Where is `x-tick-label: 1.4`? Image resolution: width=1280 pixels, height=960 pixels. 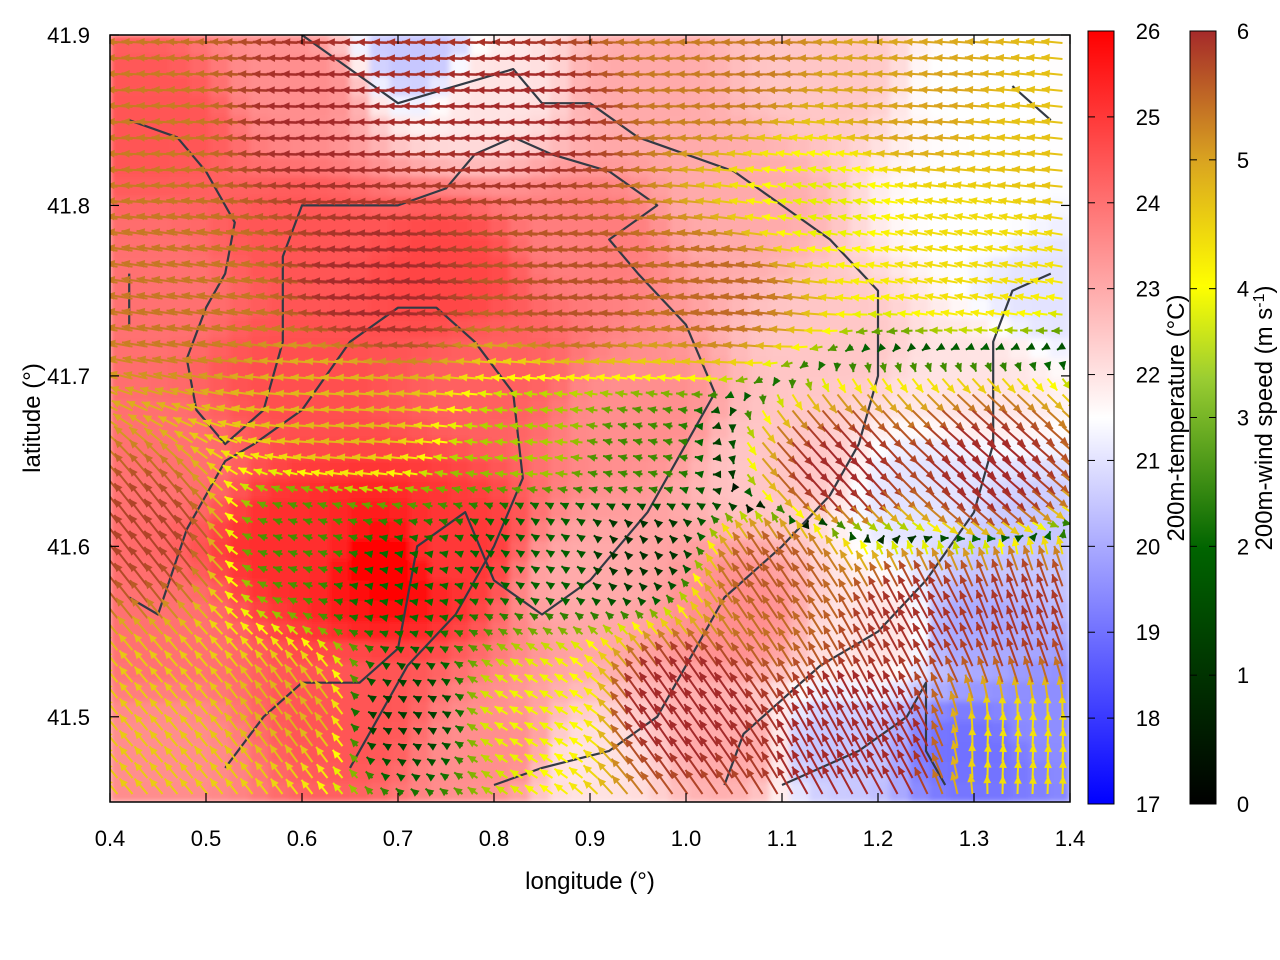
x-tick-label: 1.4 is located at coordinates (1070, 838).